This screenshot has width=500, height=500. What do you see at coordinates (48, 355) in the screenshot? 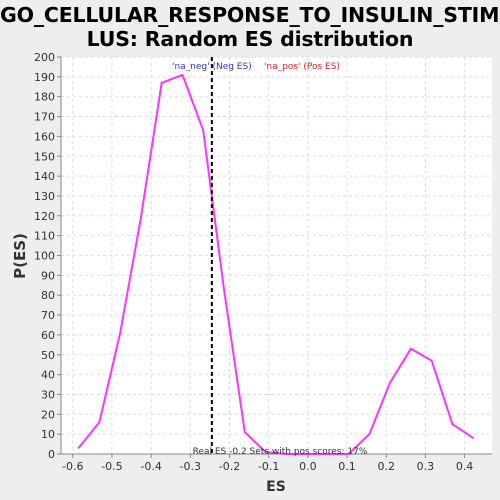
I see `y-tick-label: 50` at bounding box center [48, 355].